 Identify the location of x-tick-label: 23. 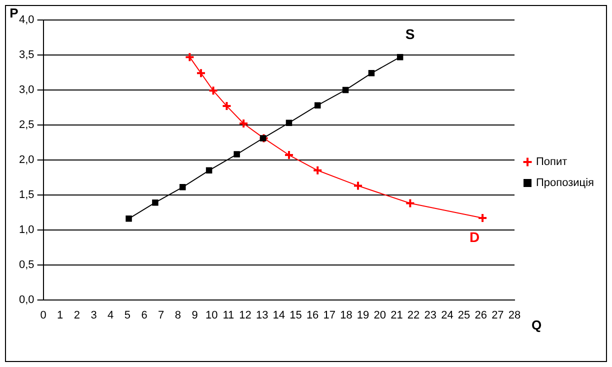
(430, 315).